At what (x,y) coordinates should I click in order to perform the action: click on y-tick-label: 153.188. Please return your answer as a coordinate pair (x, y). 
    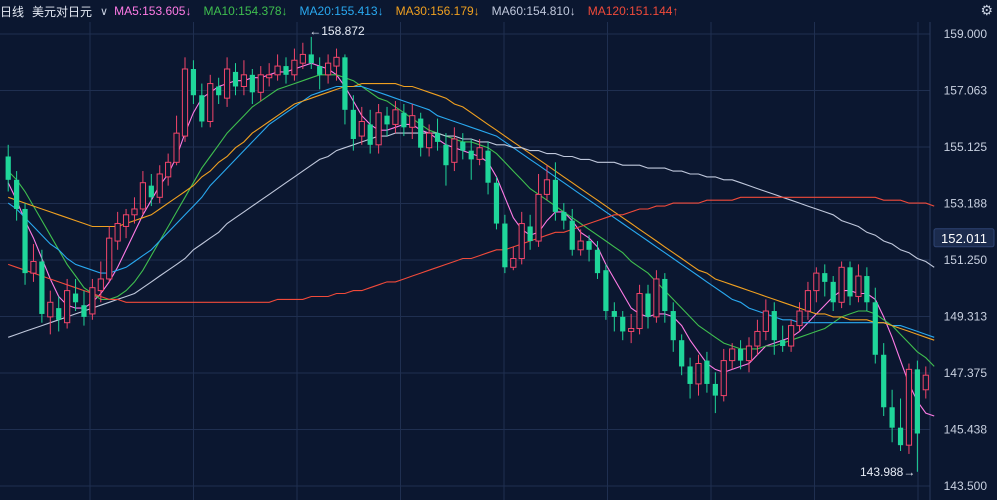
    Looking at the image, I should click on (966, 203).